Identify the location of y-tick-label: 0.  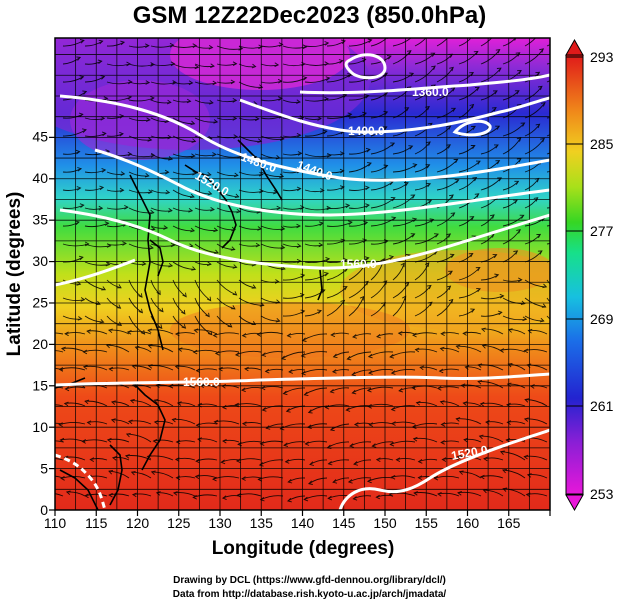
(44, 510).